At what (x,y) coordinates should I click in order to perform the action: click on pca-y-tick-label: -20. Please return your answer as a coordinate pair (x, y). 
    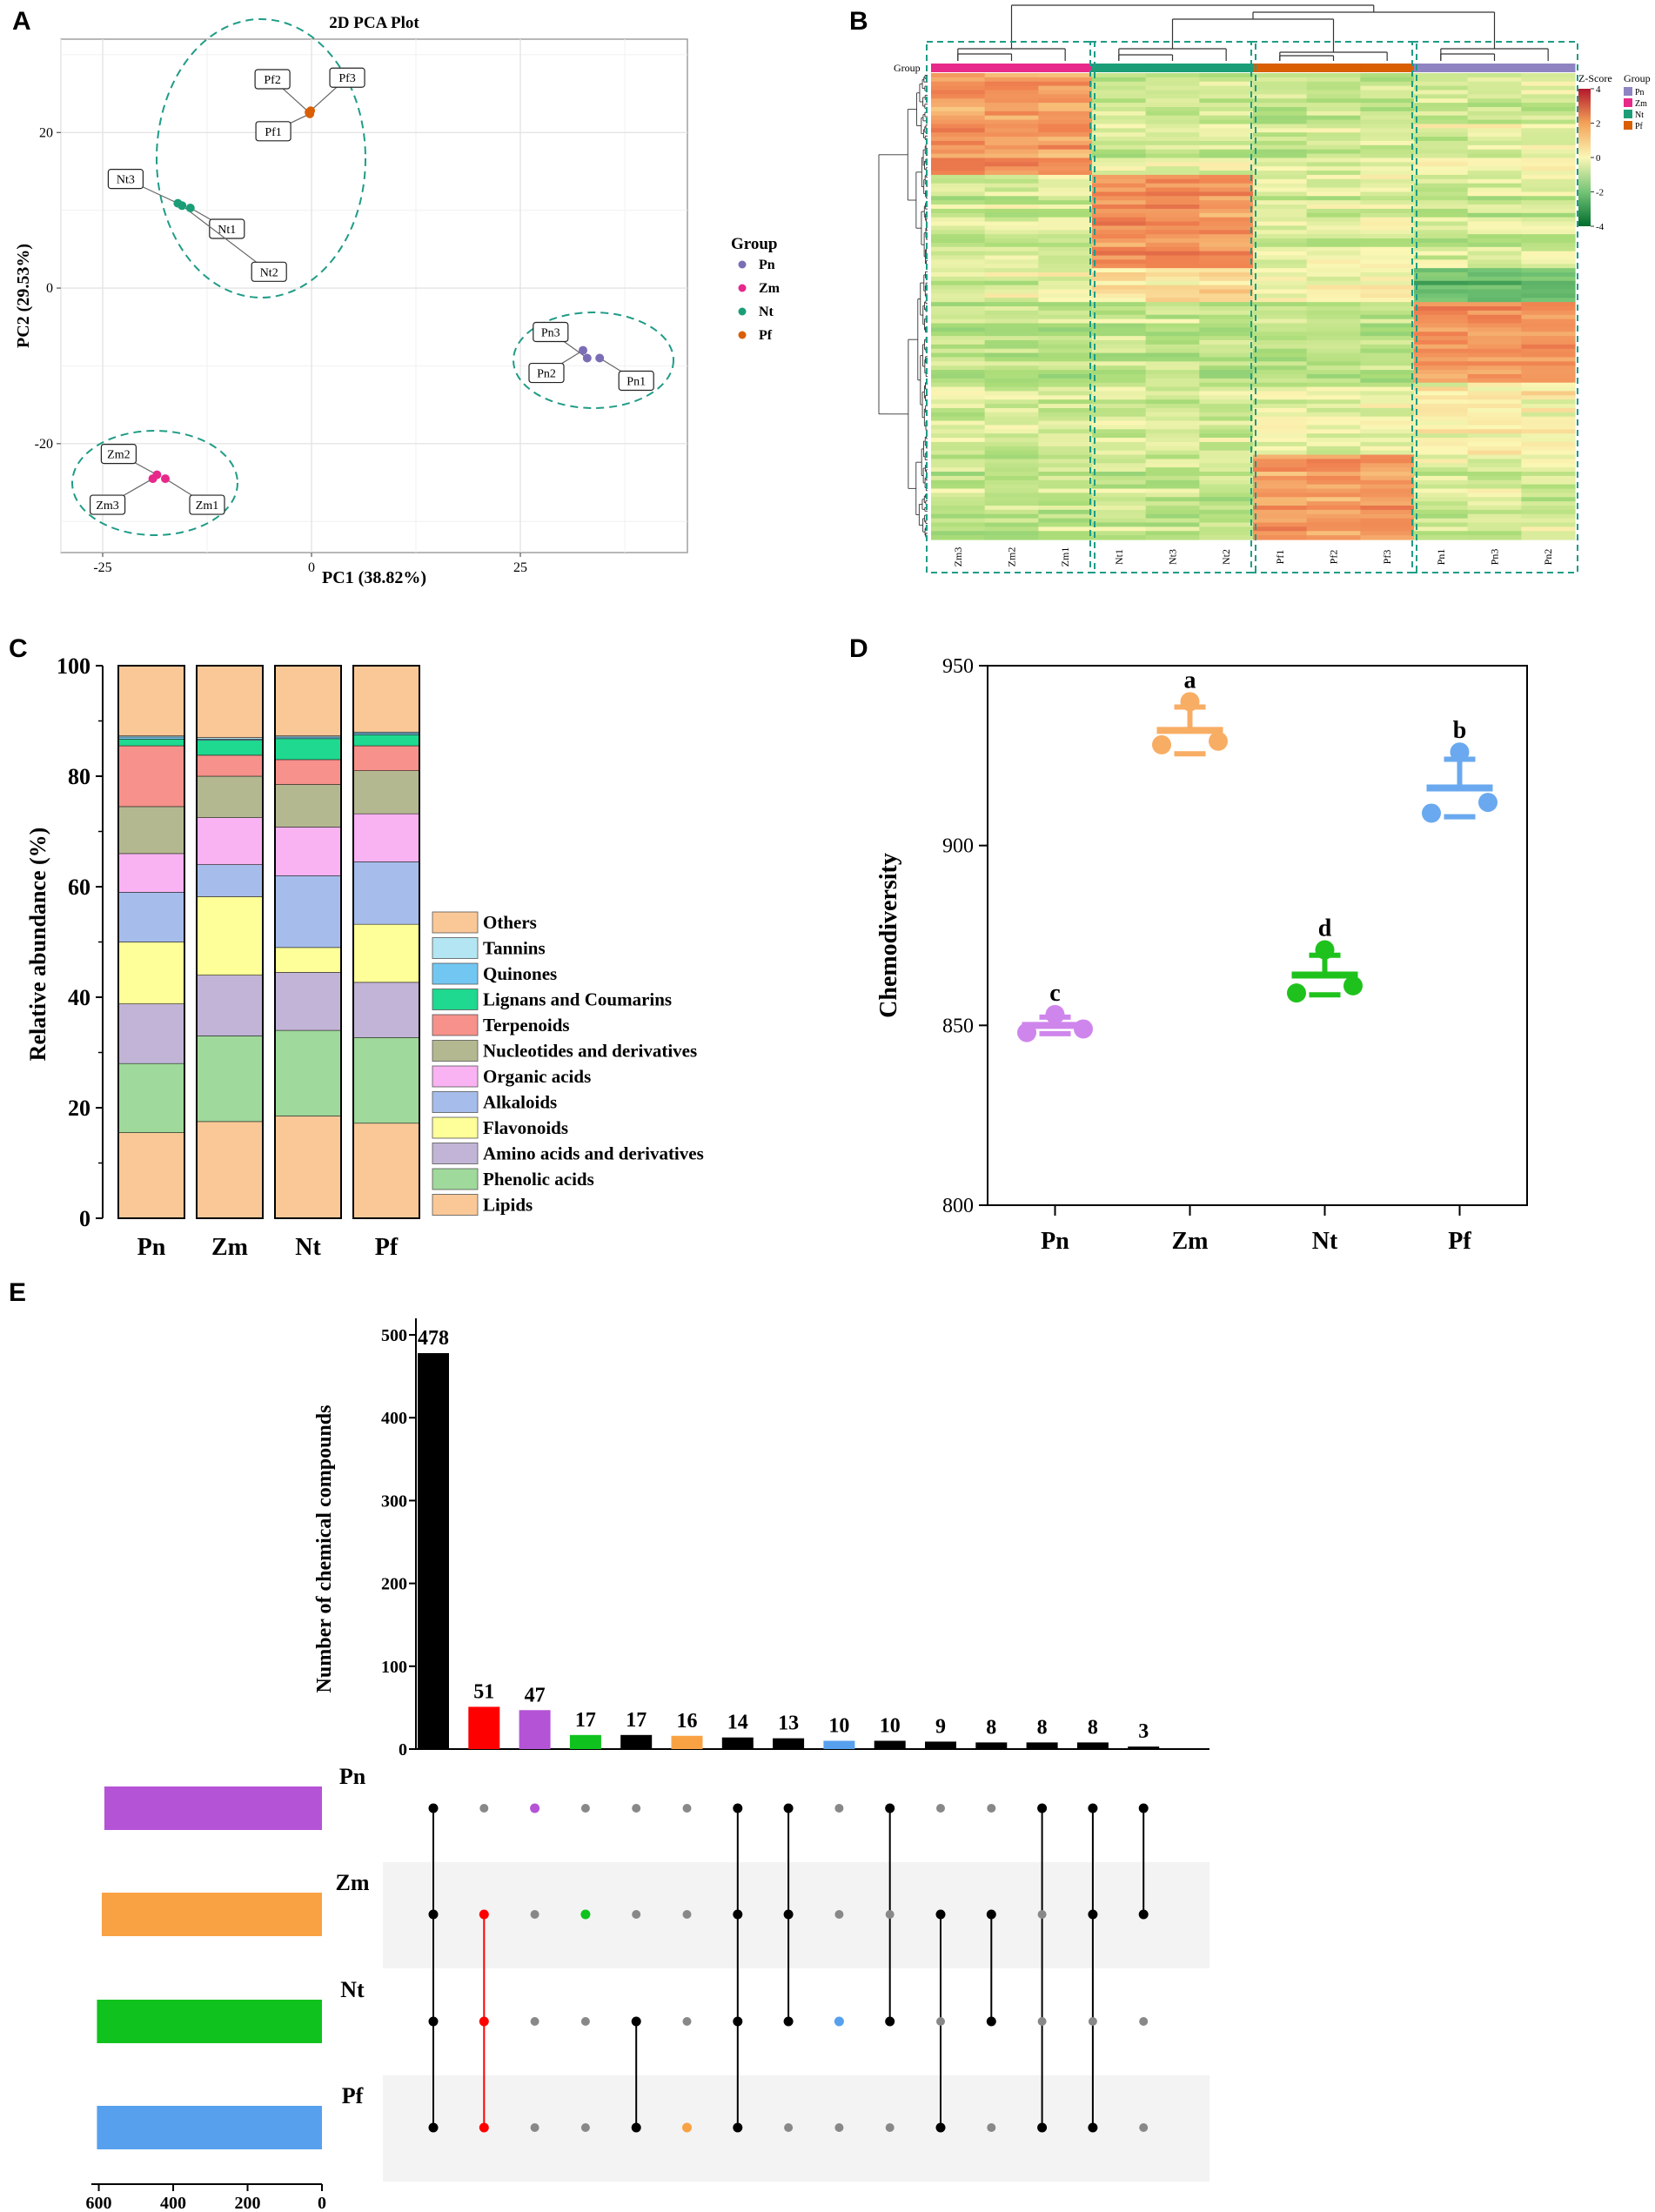
    Looking at the image, I should click on (44, 444).